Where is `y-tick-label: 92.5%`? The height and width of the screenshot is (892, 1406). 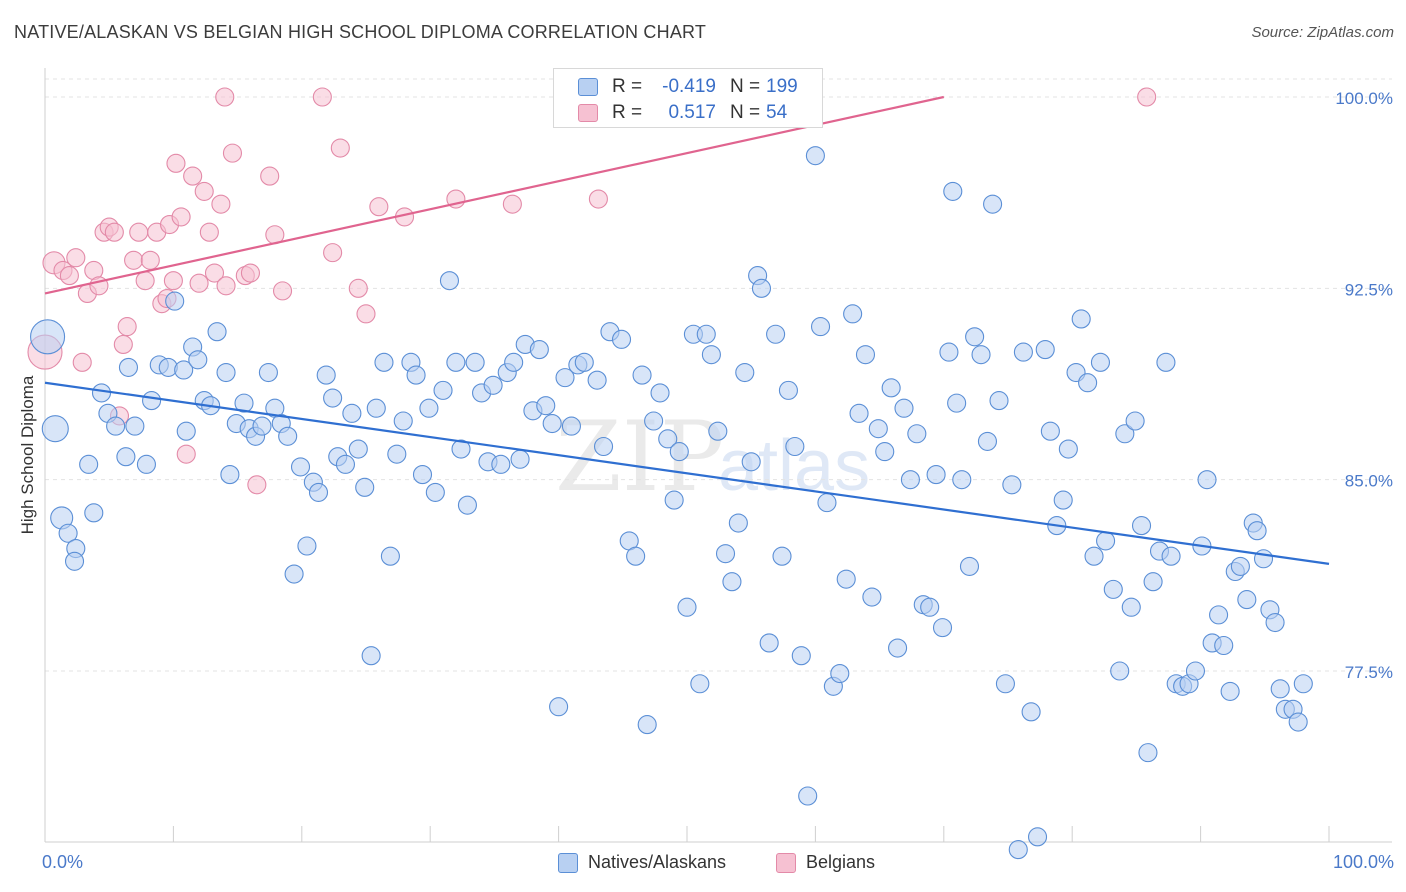 y-tick-label: 92.5% is located at coordinates (1369, 289).